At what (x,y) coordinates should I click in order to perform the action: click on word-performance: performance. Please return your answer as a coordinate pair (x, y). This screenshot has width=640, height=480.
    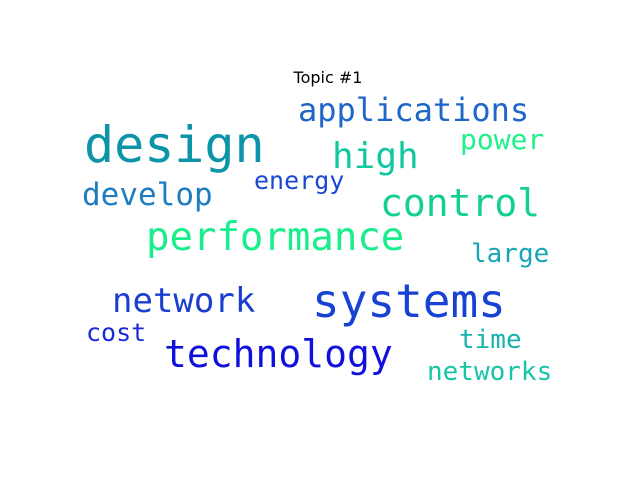
    Looking at the image, I should click on (275, 237).